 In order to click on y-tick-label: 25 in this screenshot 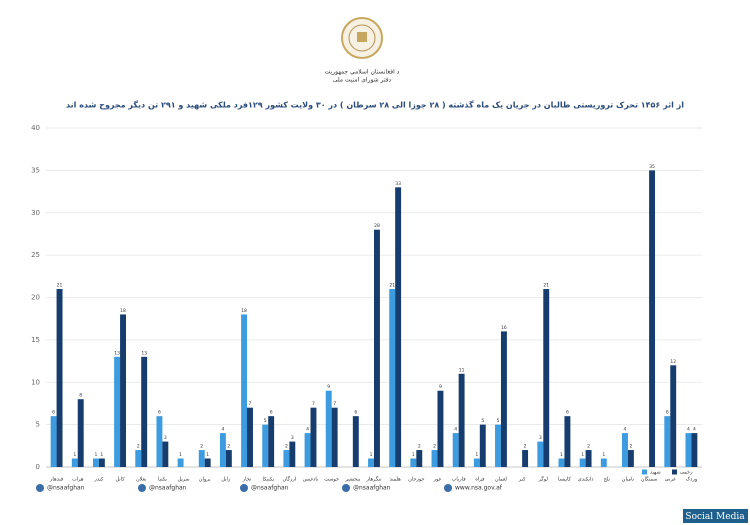, I will do `click(35, 255)`.